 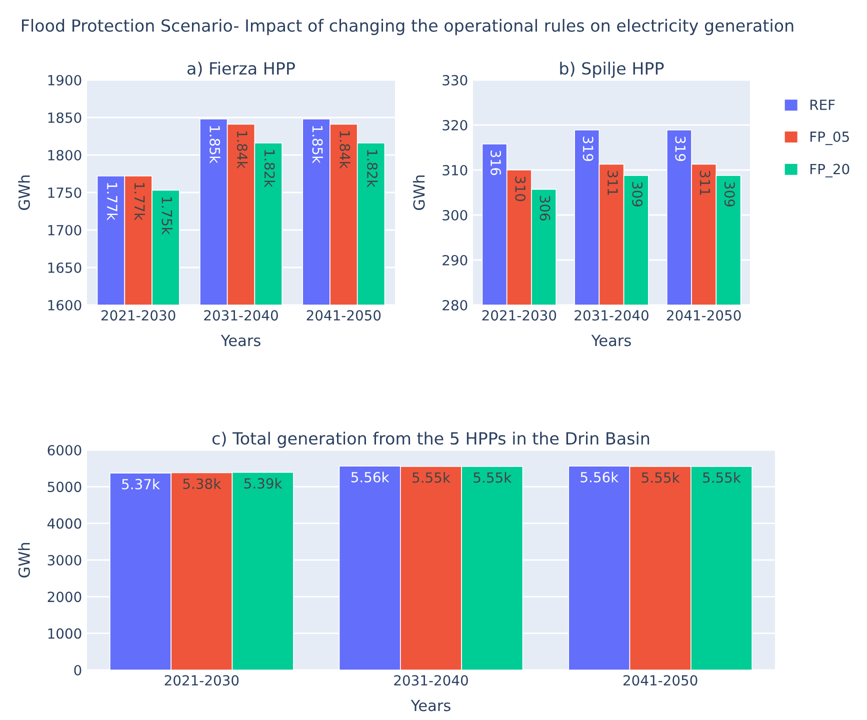 I want to click on data-label: 310, so click(x=520, y=189).